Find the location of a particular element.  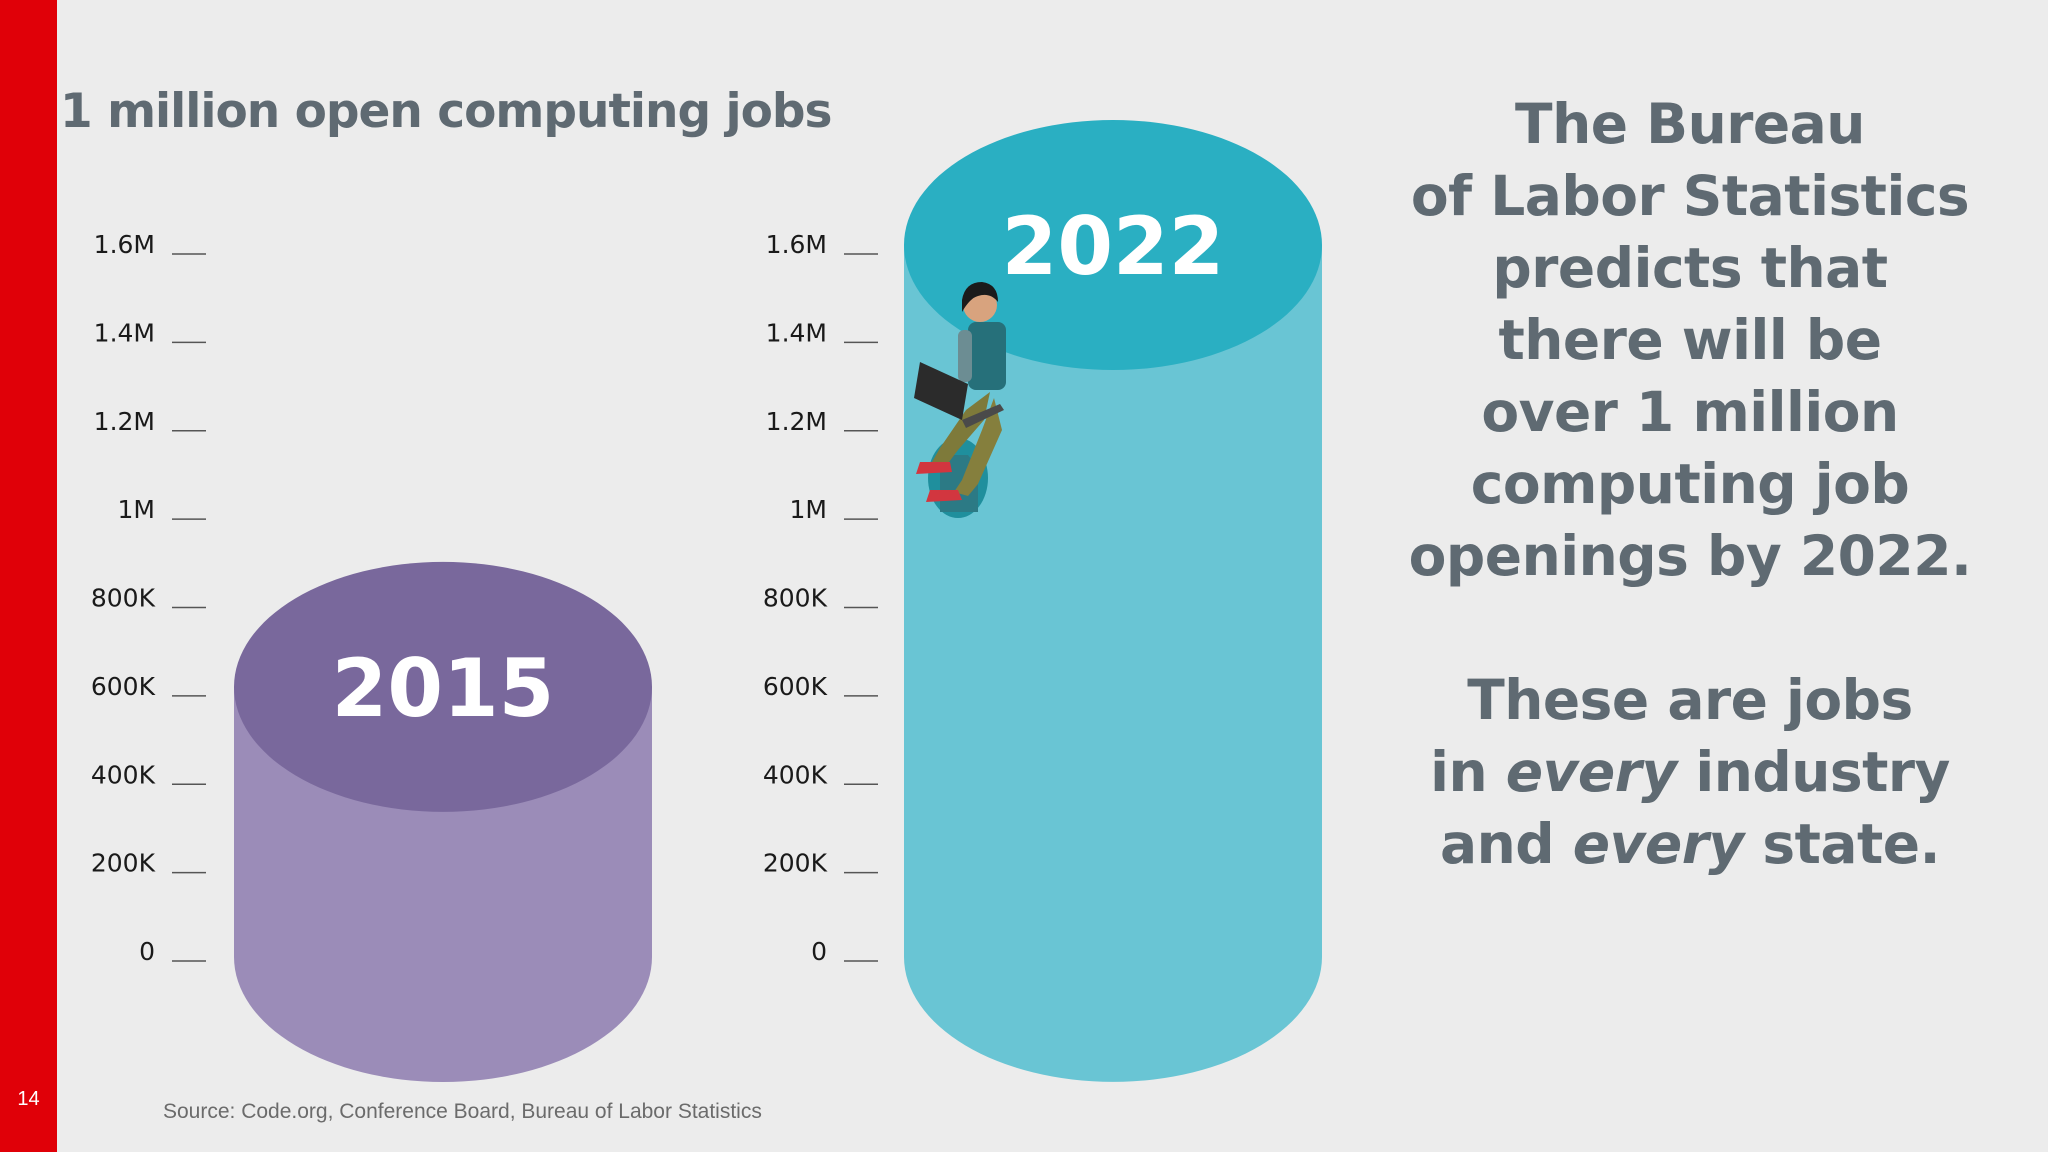

bar-2015-label: 2015 is located at coordinates (443, 688).